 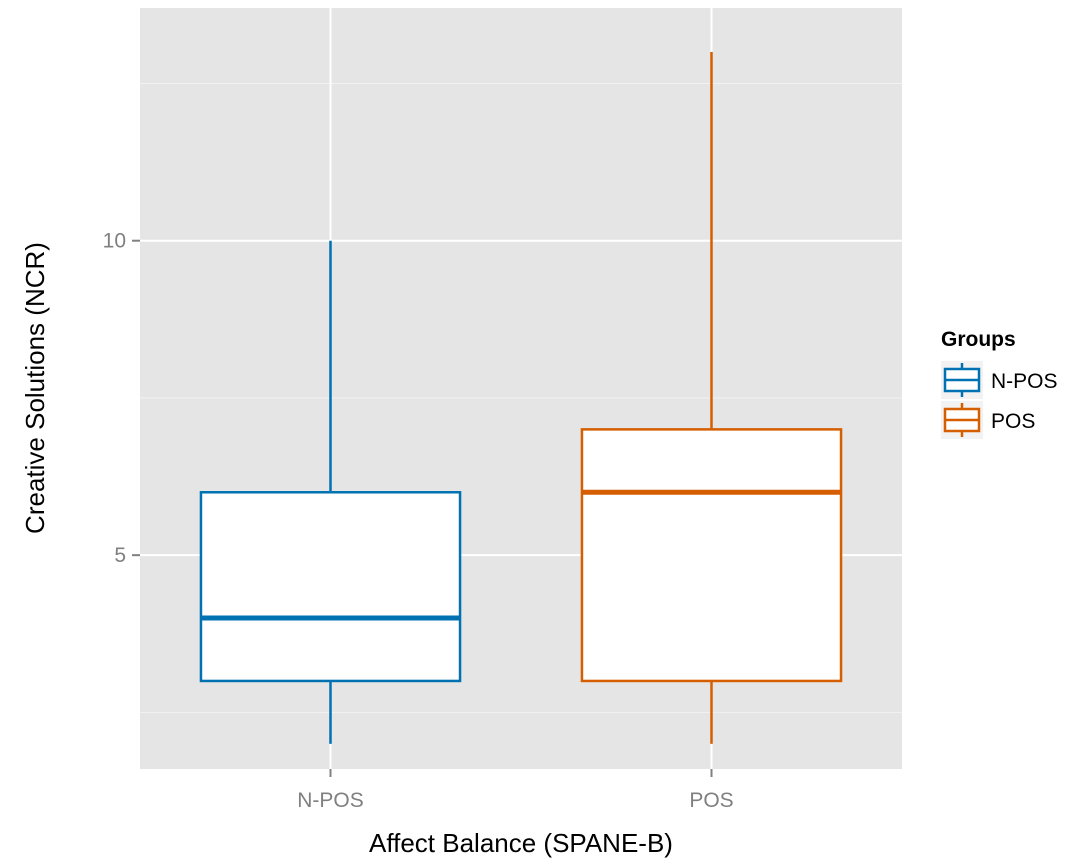 I want to click on legend-label: N-POS, so click(x=1024, y=381).